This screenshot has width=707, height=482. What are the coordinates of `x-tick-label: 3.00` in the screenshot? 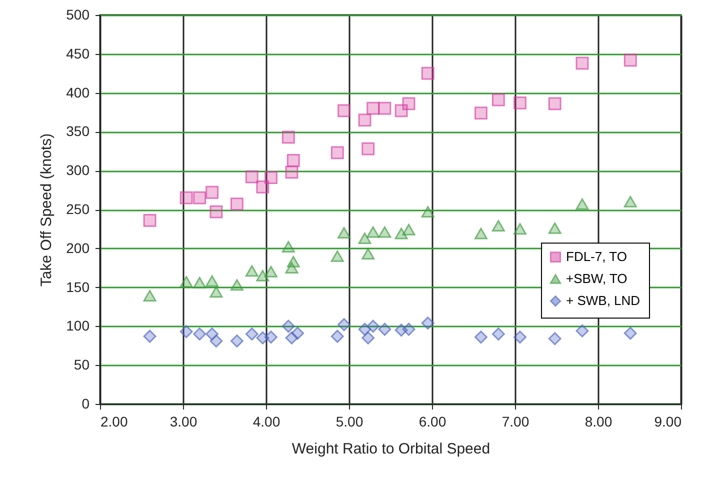 It's located at (184, 422).